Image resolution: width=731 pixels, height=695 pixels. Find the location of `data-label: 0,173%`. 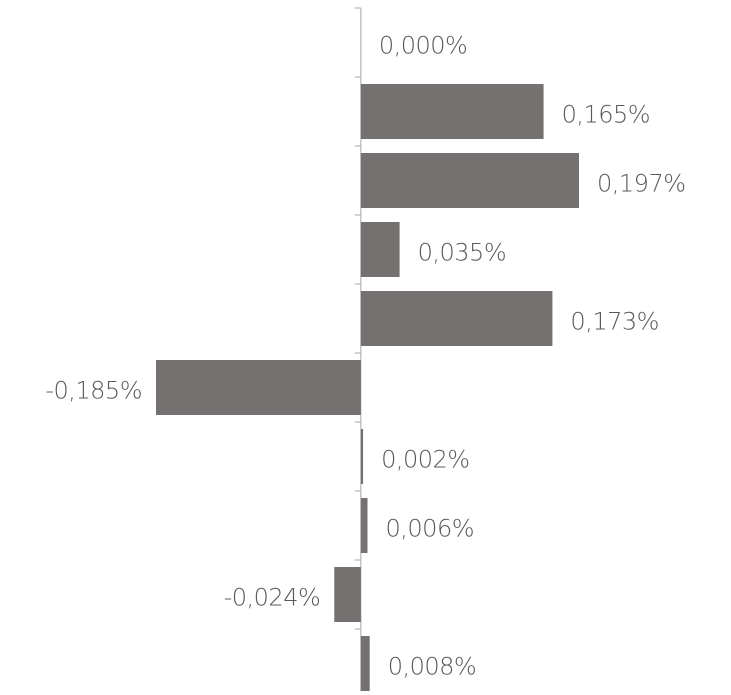

data-label: 0,173% is located at coordinates (614, 322).